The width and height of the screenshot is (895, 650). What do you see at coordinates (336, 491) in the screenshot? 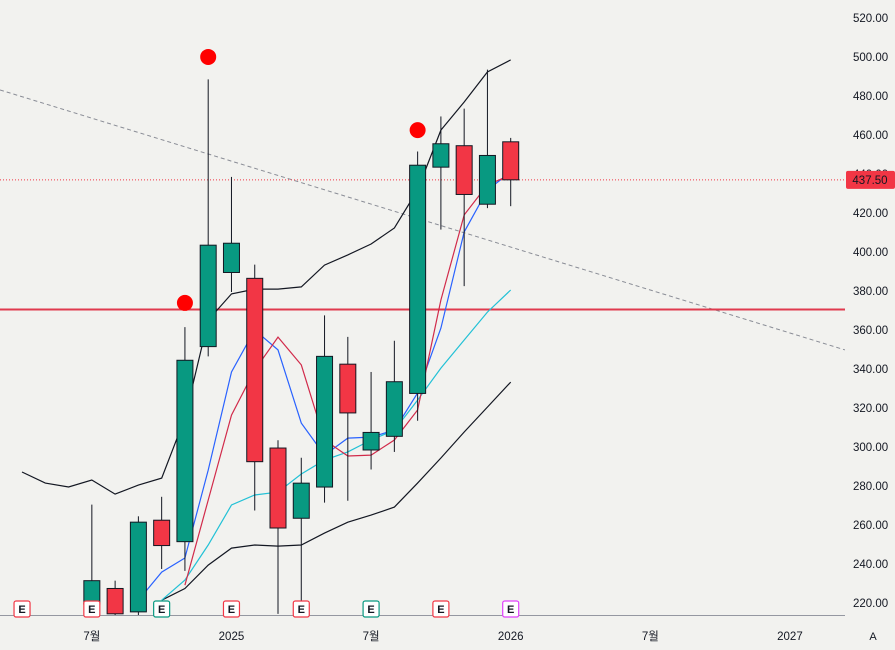
I see `indicator-line` at bounding box center [336, 491].